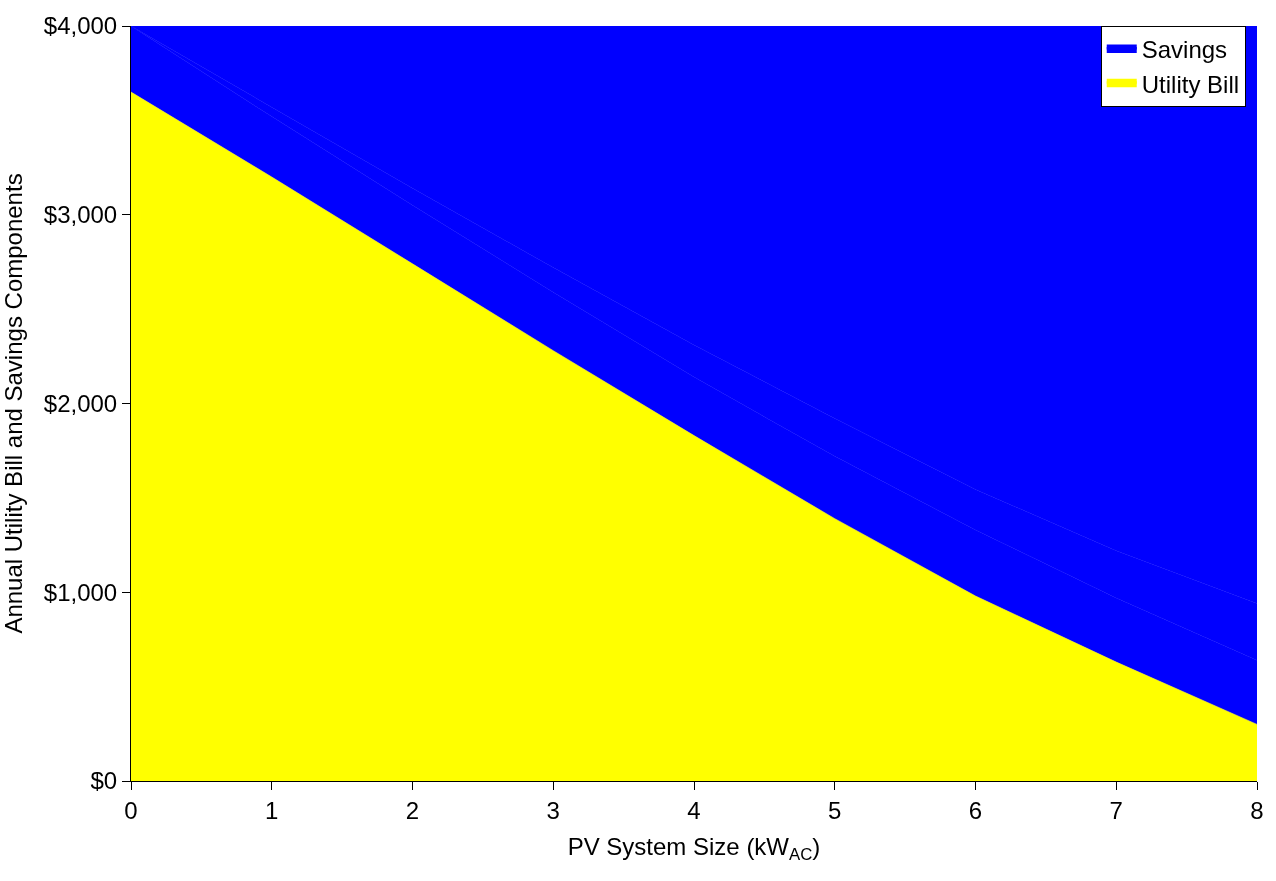  What do you see at coordinates (412, 810) in the screenshot?
I see `x-tick-label: 2` at bounding box center [412, 810].